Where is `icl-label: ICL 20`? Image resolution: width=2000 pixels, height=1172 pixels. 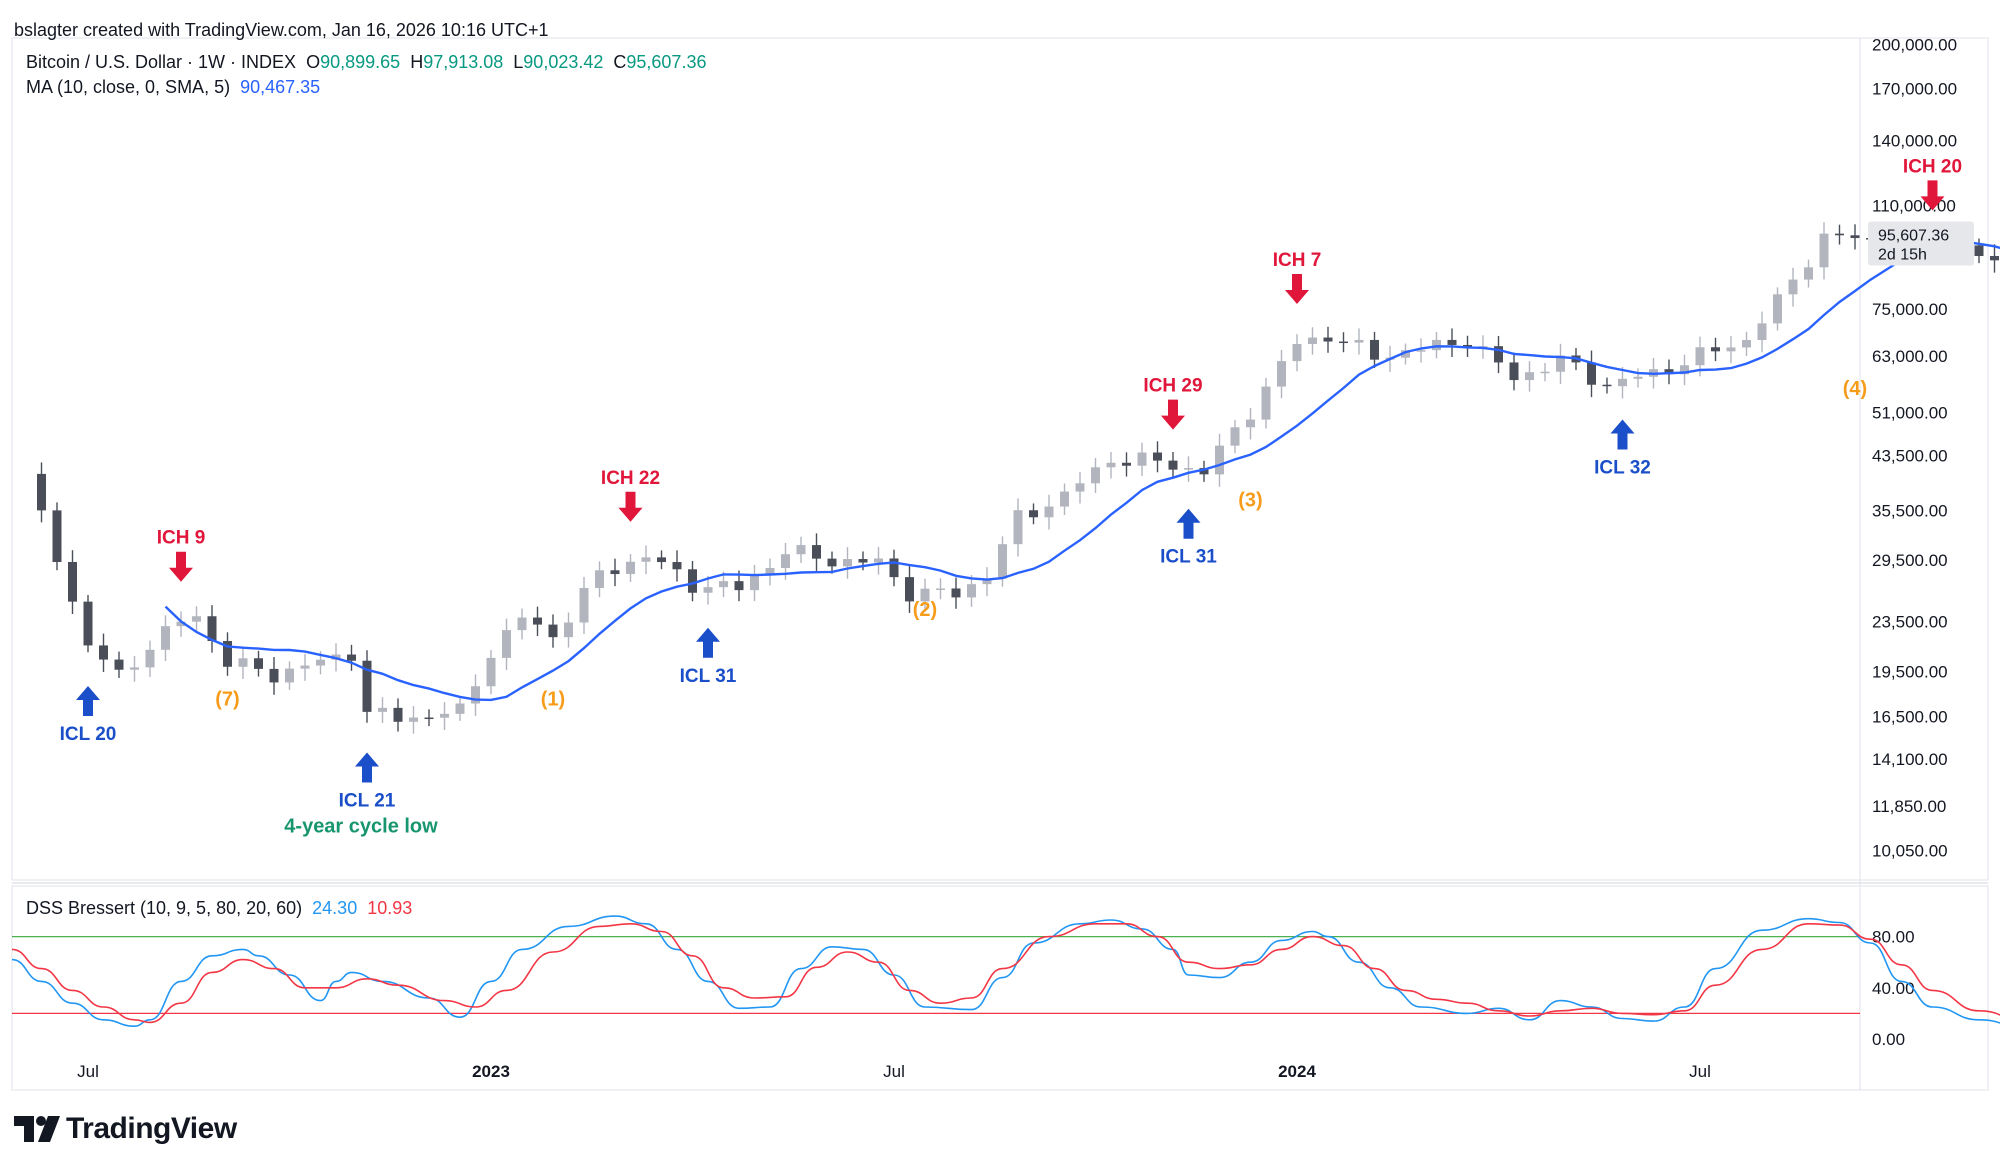 icl-label: ICL 20 is located at coordinates (88, 734).